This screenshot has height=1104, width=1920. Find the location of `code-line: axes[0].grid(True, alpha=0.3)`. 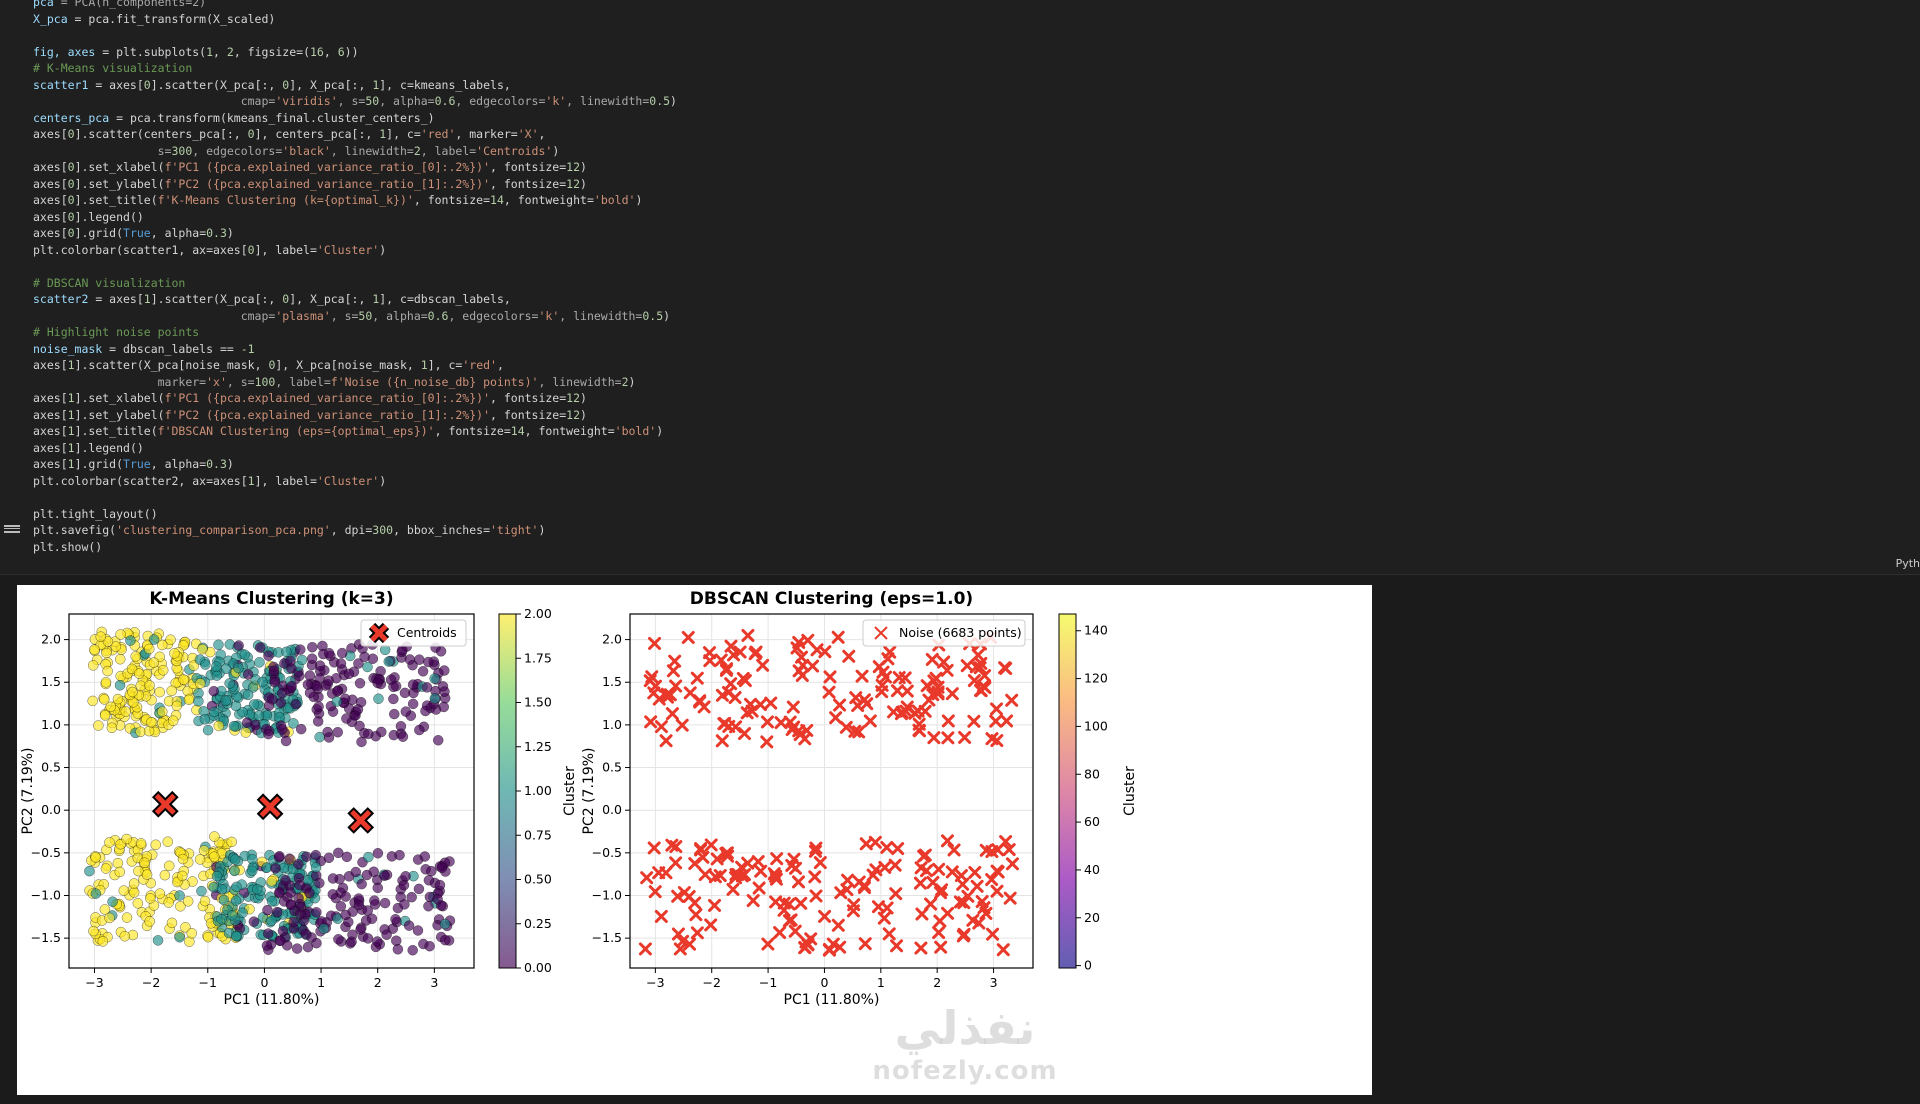

code-line: axes[0].grid(True, alpha=0.3) is located at coordinates (355, 233).